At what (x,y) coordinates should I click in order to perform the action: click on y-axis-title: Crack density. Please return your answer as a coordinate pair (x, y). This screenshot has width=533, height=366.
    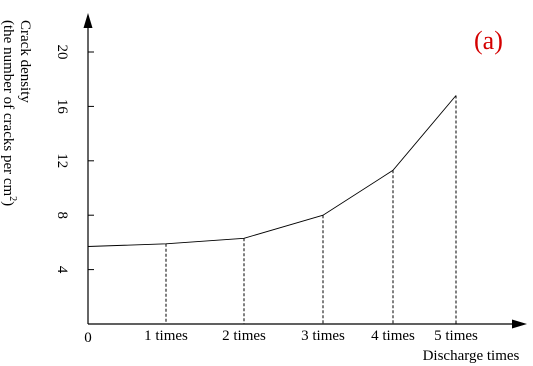
    Looking at the image, I should click on (25, 61).